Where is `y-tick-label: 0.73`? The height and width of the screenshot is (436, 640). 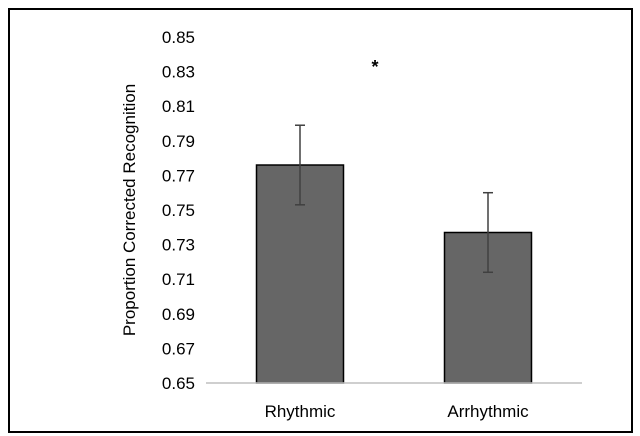 y-tick-label: 0.73 is located at coordinates (178, 245).